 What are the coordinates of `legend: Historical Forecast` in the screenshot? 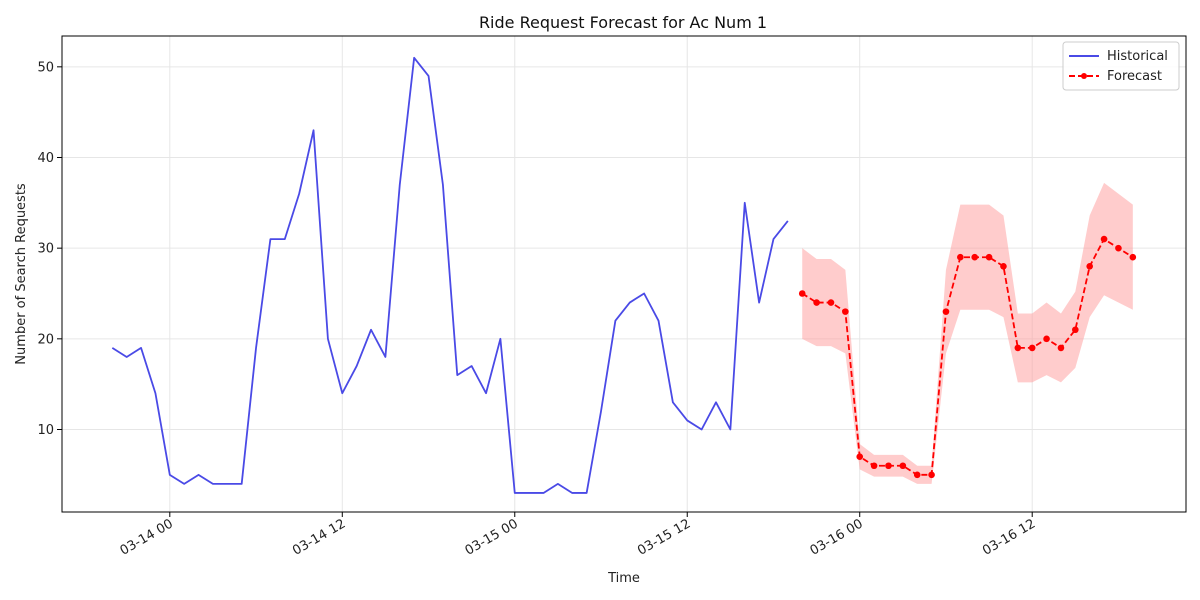 It's located at (1121, 66).